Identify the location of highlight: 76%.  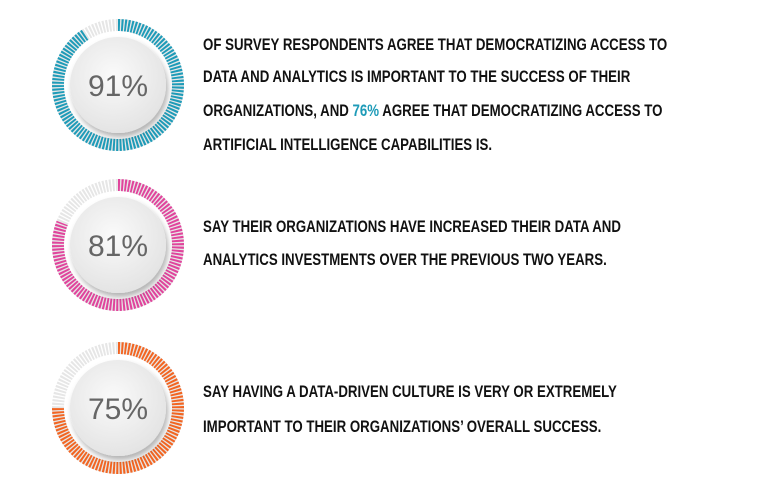
(366, 110).